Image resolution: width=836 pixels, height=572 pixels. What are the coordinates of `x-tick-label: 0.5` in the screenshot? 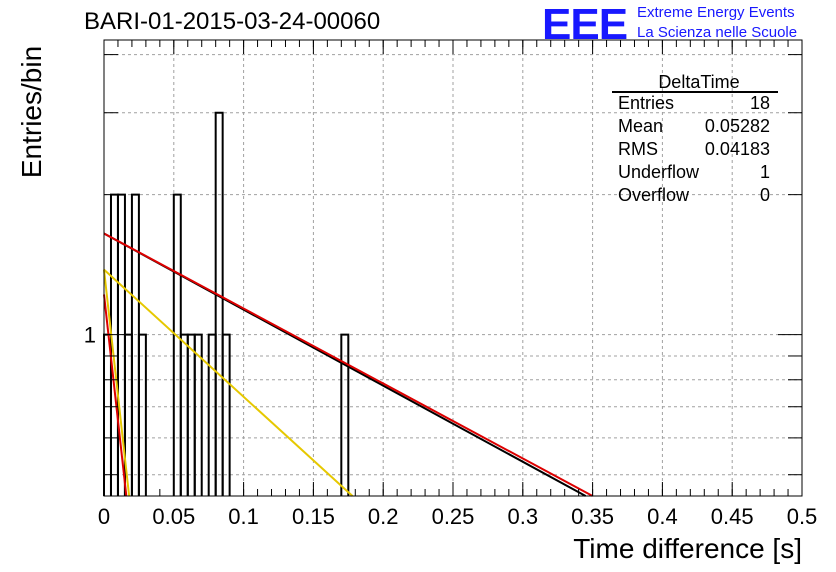 It's located at (802, 516).